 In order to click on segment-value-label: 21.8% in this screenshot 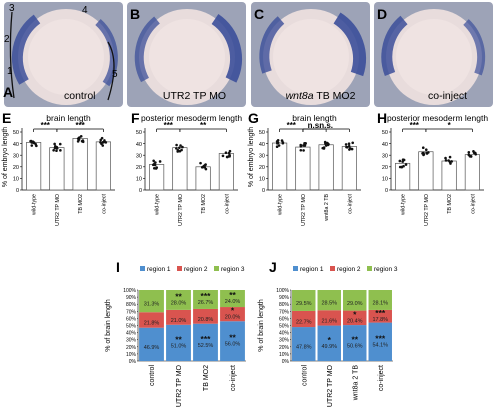, I will do `click(152, 323)`.